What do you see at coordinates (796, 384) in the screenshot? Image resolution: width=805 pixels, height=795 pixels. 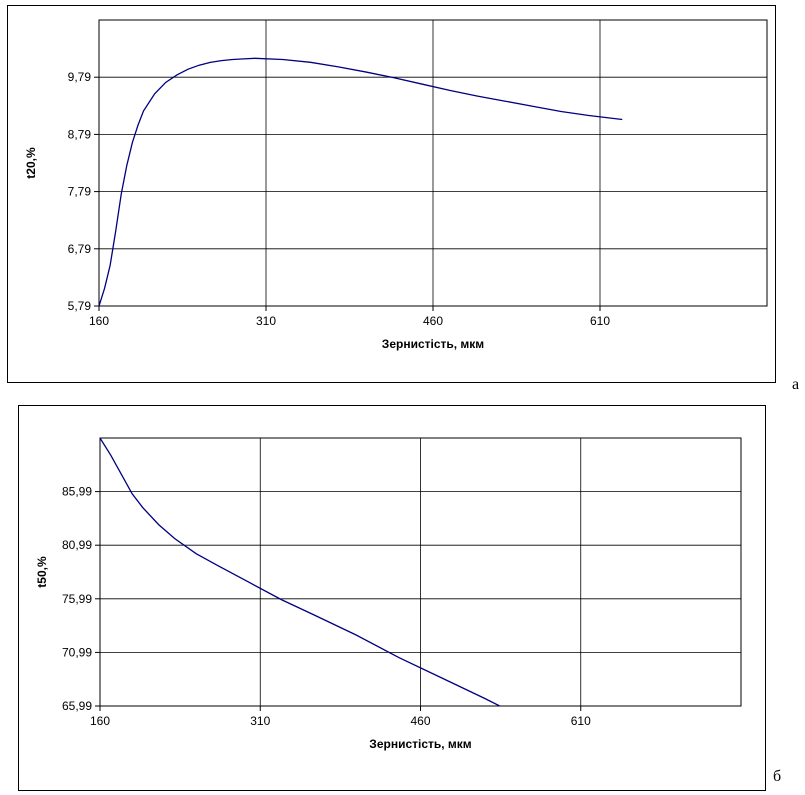 I see `panel-label-a: а` at bounding box center [796, 384].